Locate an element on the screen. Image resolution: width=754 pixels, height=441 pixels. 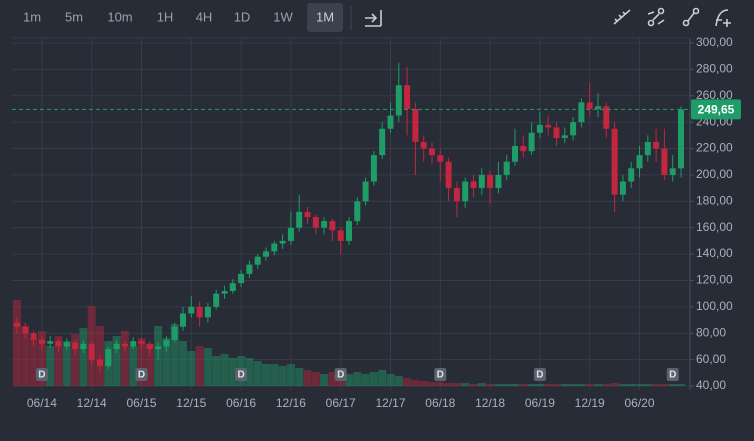
x-tick-label: 12/15 is located at coordinates (191, 403).